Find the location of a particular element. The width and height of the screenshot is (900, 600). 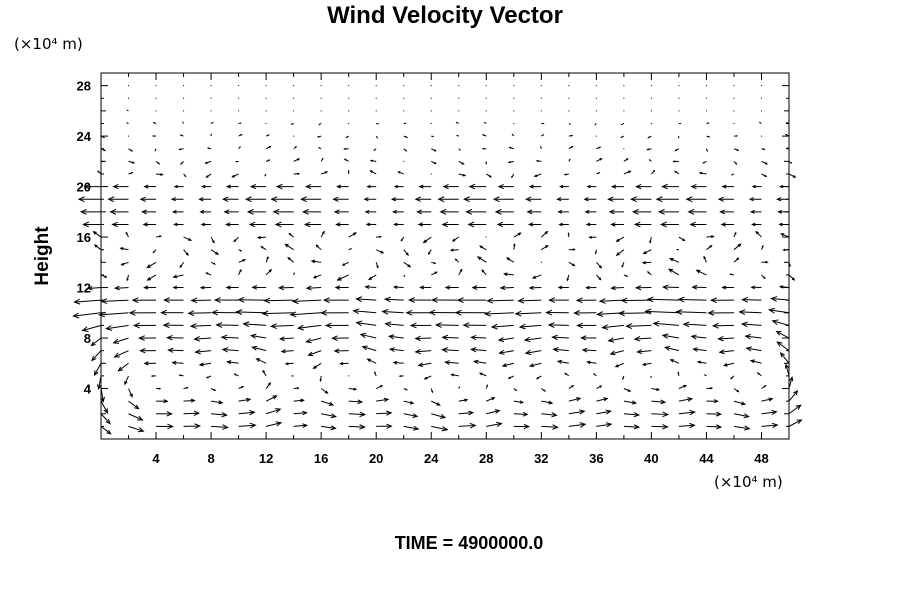

x-axis-unit: (×10⁴ m) is located at coordinates (748, 482).